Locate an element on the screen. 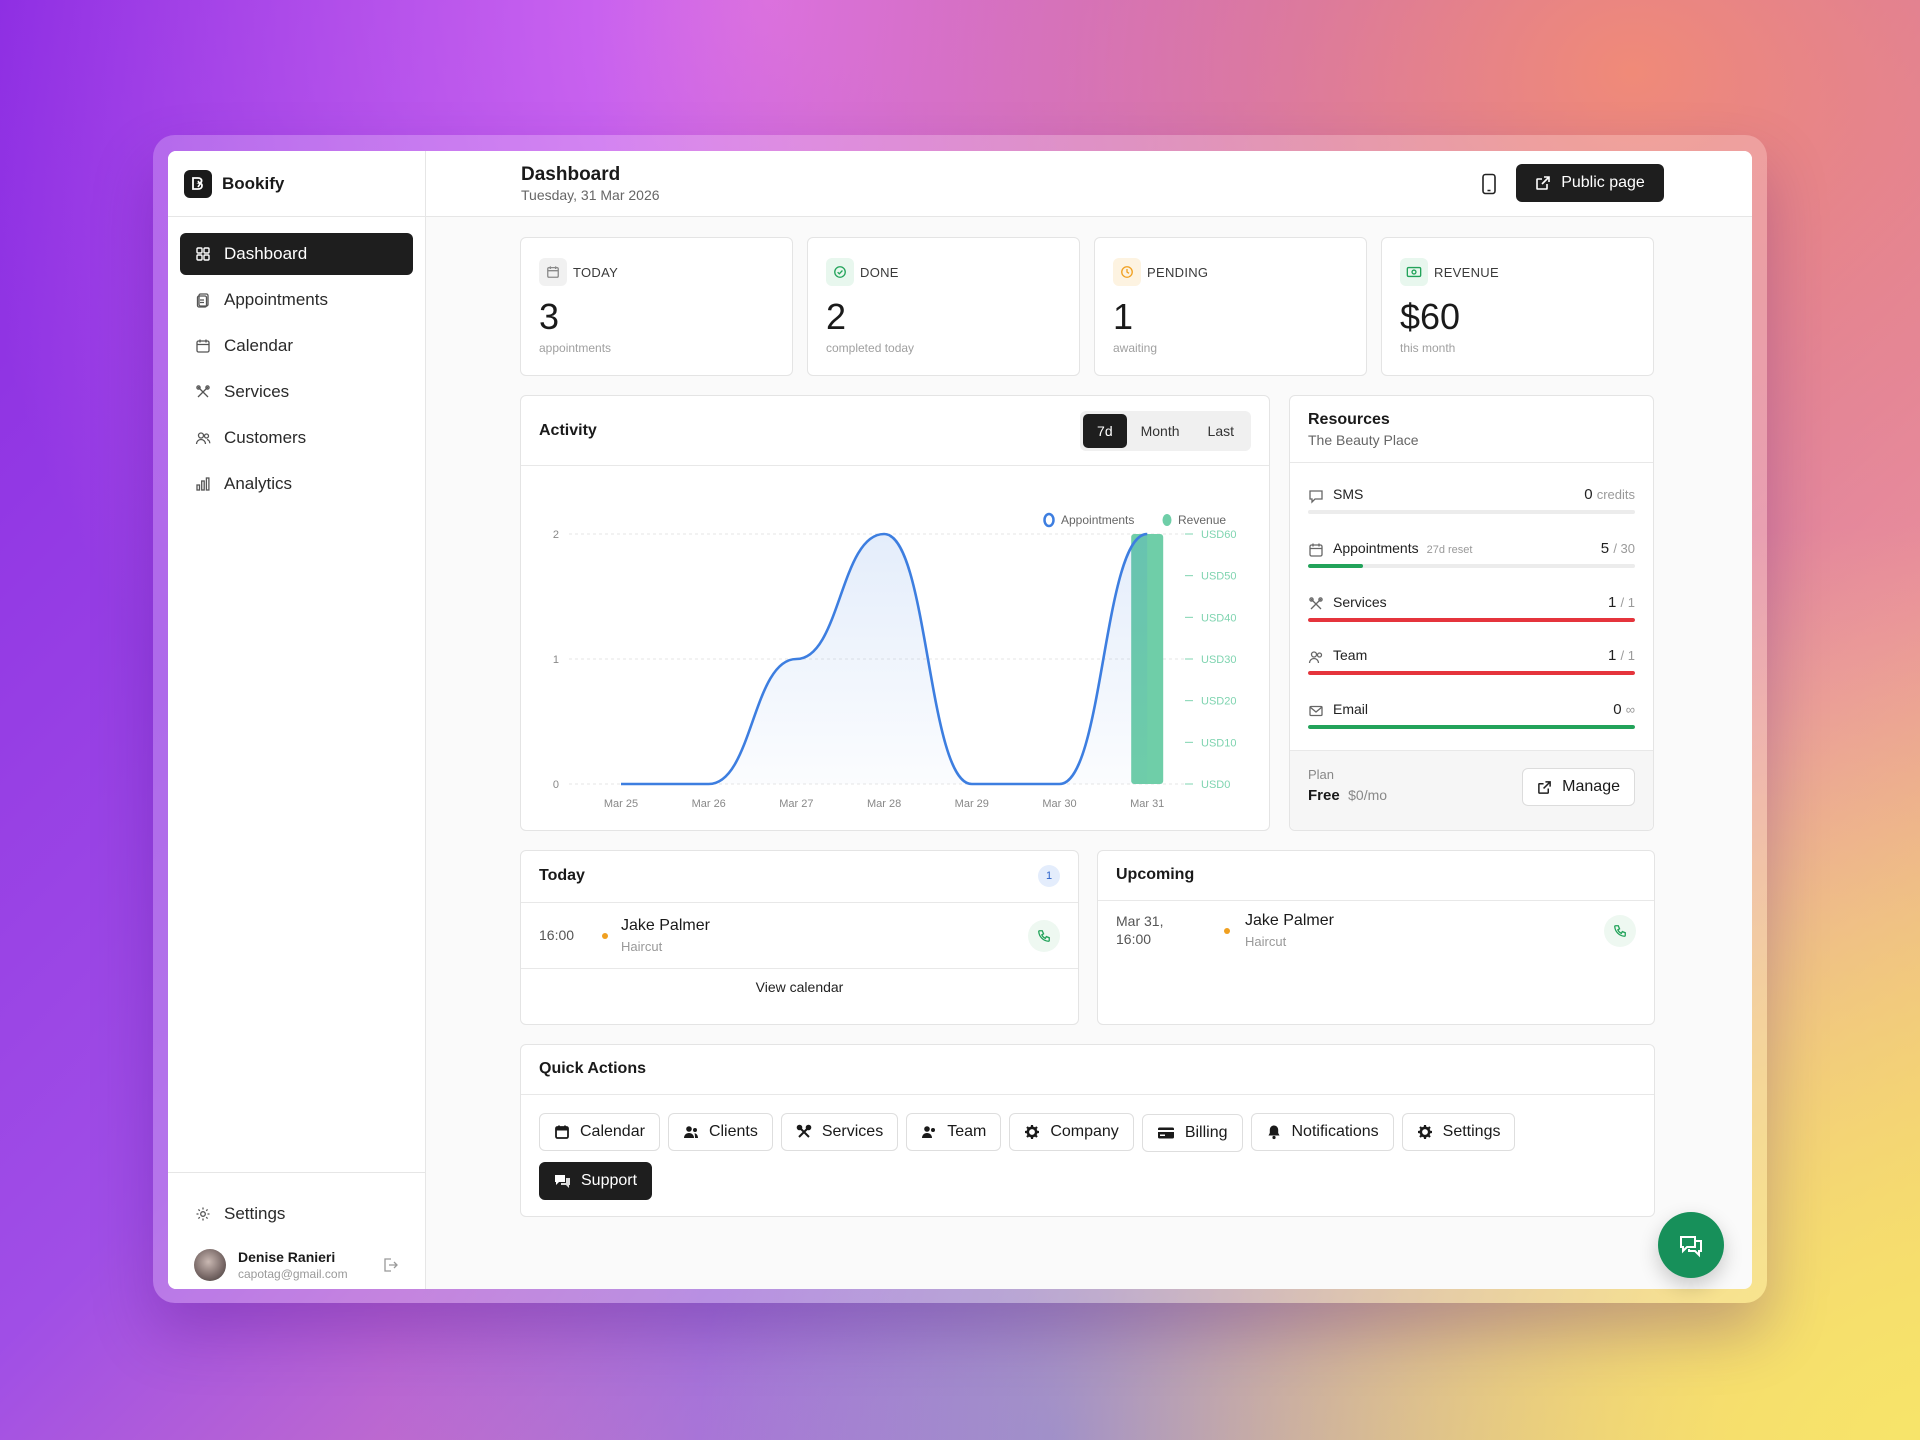  resource-row-appointments: Appointments 27d reset 5 / 30 is located at coordinates (1471, 558).